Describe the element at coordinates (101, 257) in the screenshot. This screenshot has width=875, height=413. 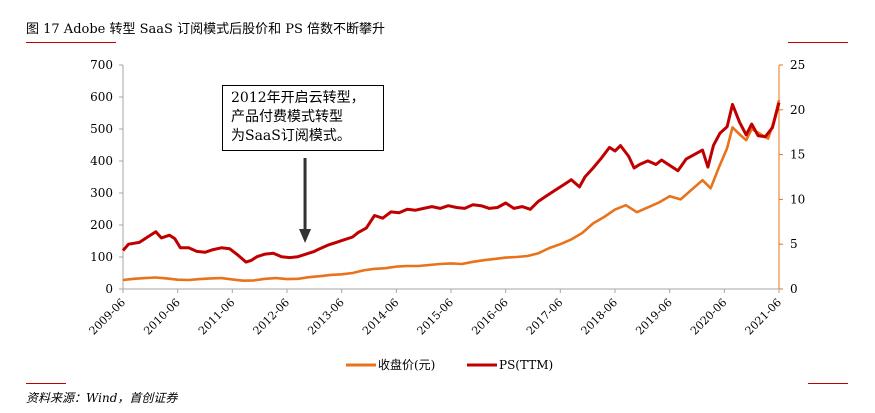
I see `left-tick-label: 100` at that location.